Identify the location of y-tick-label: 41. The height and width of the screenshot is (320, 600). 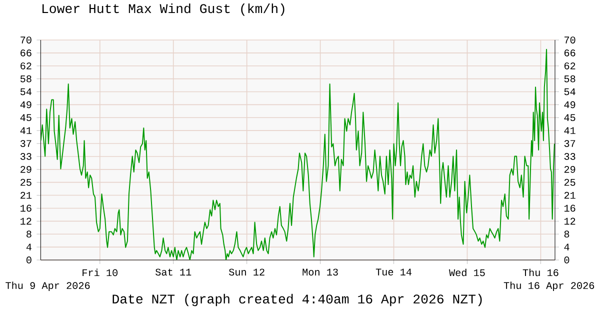
(26, 130).